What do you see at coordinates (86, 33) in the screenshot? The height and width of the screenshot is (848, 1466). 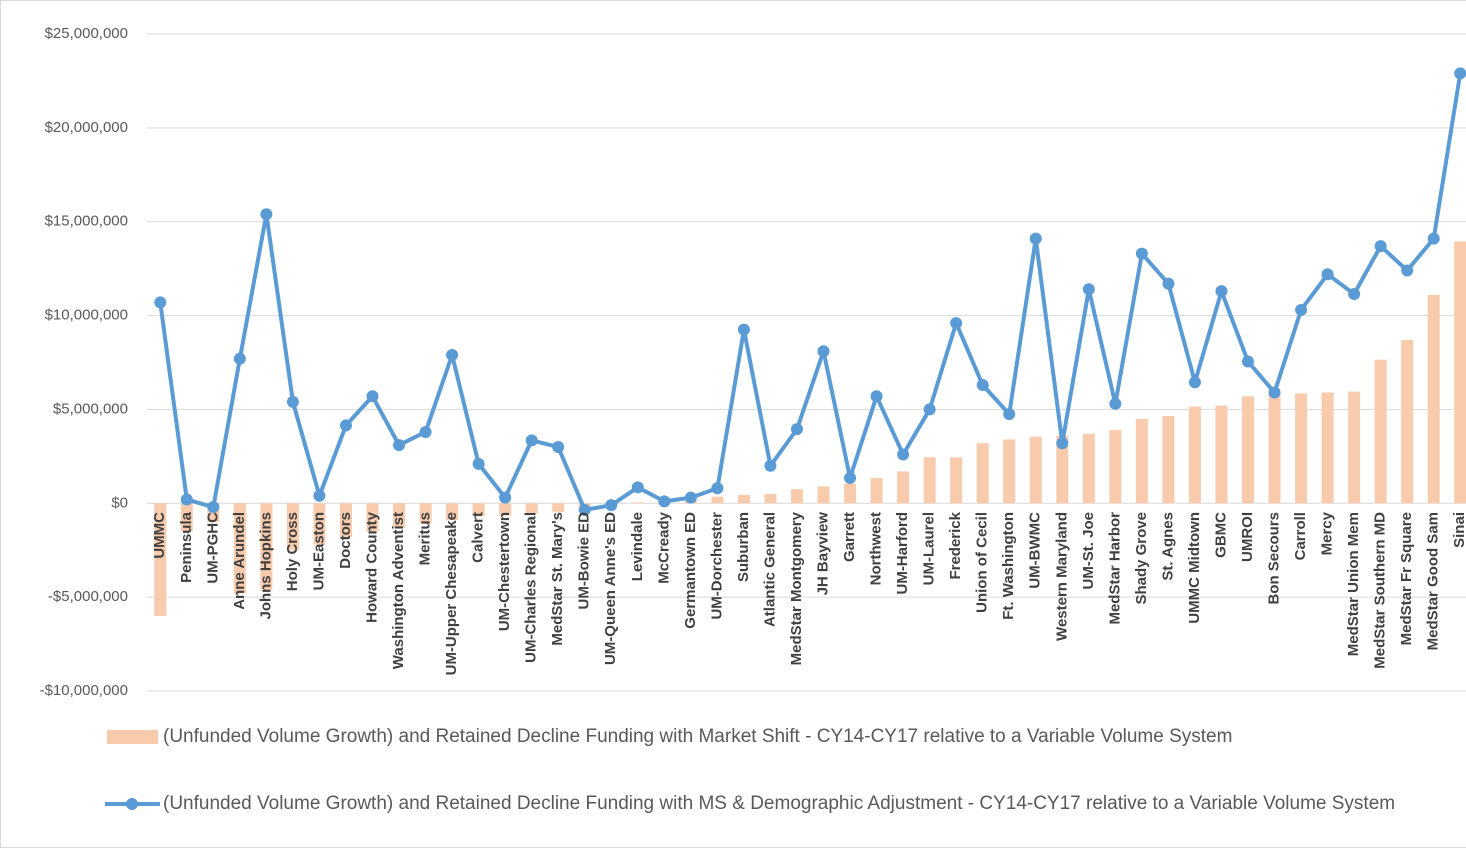 I see `y-tick-label: $25,000,000` at bounding box center [86, 33].